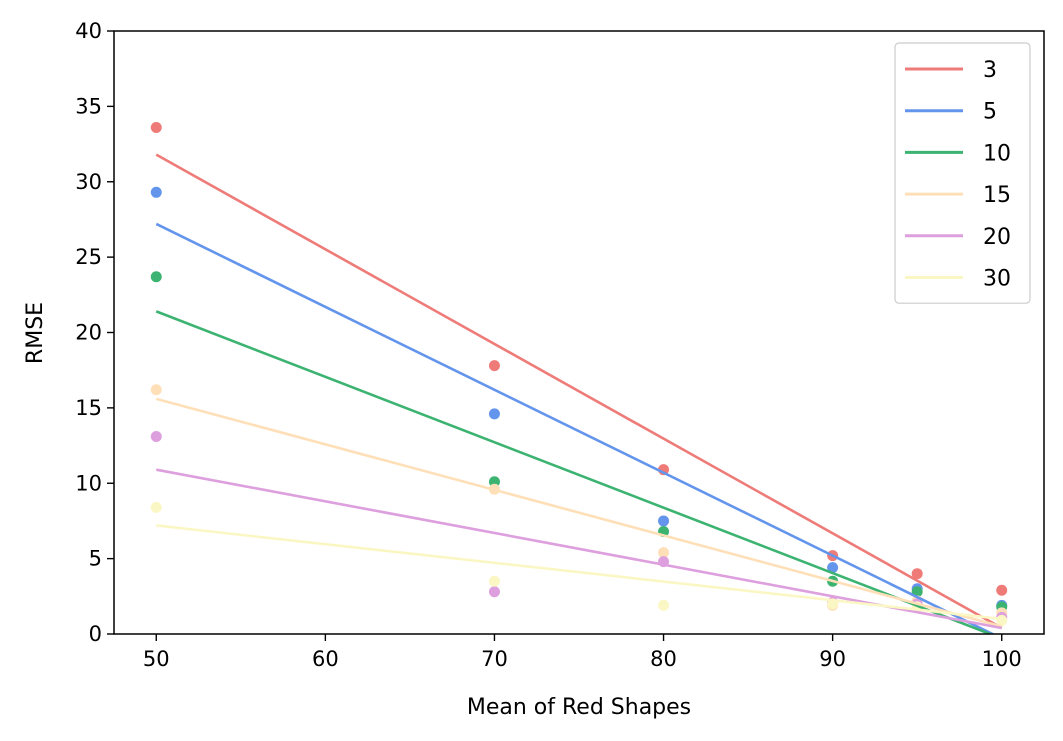 This screenshot has width=1063, height=741. Describe the element at coordinates (579, 707) in the screenshot. I see `x-axis-title: Mean of Red Shapes` at that location.